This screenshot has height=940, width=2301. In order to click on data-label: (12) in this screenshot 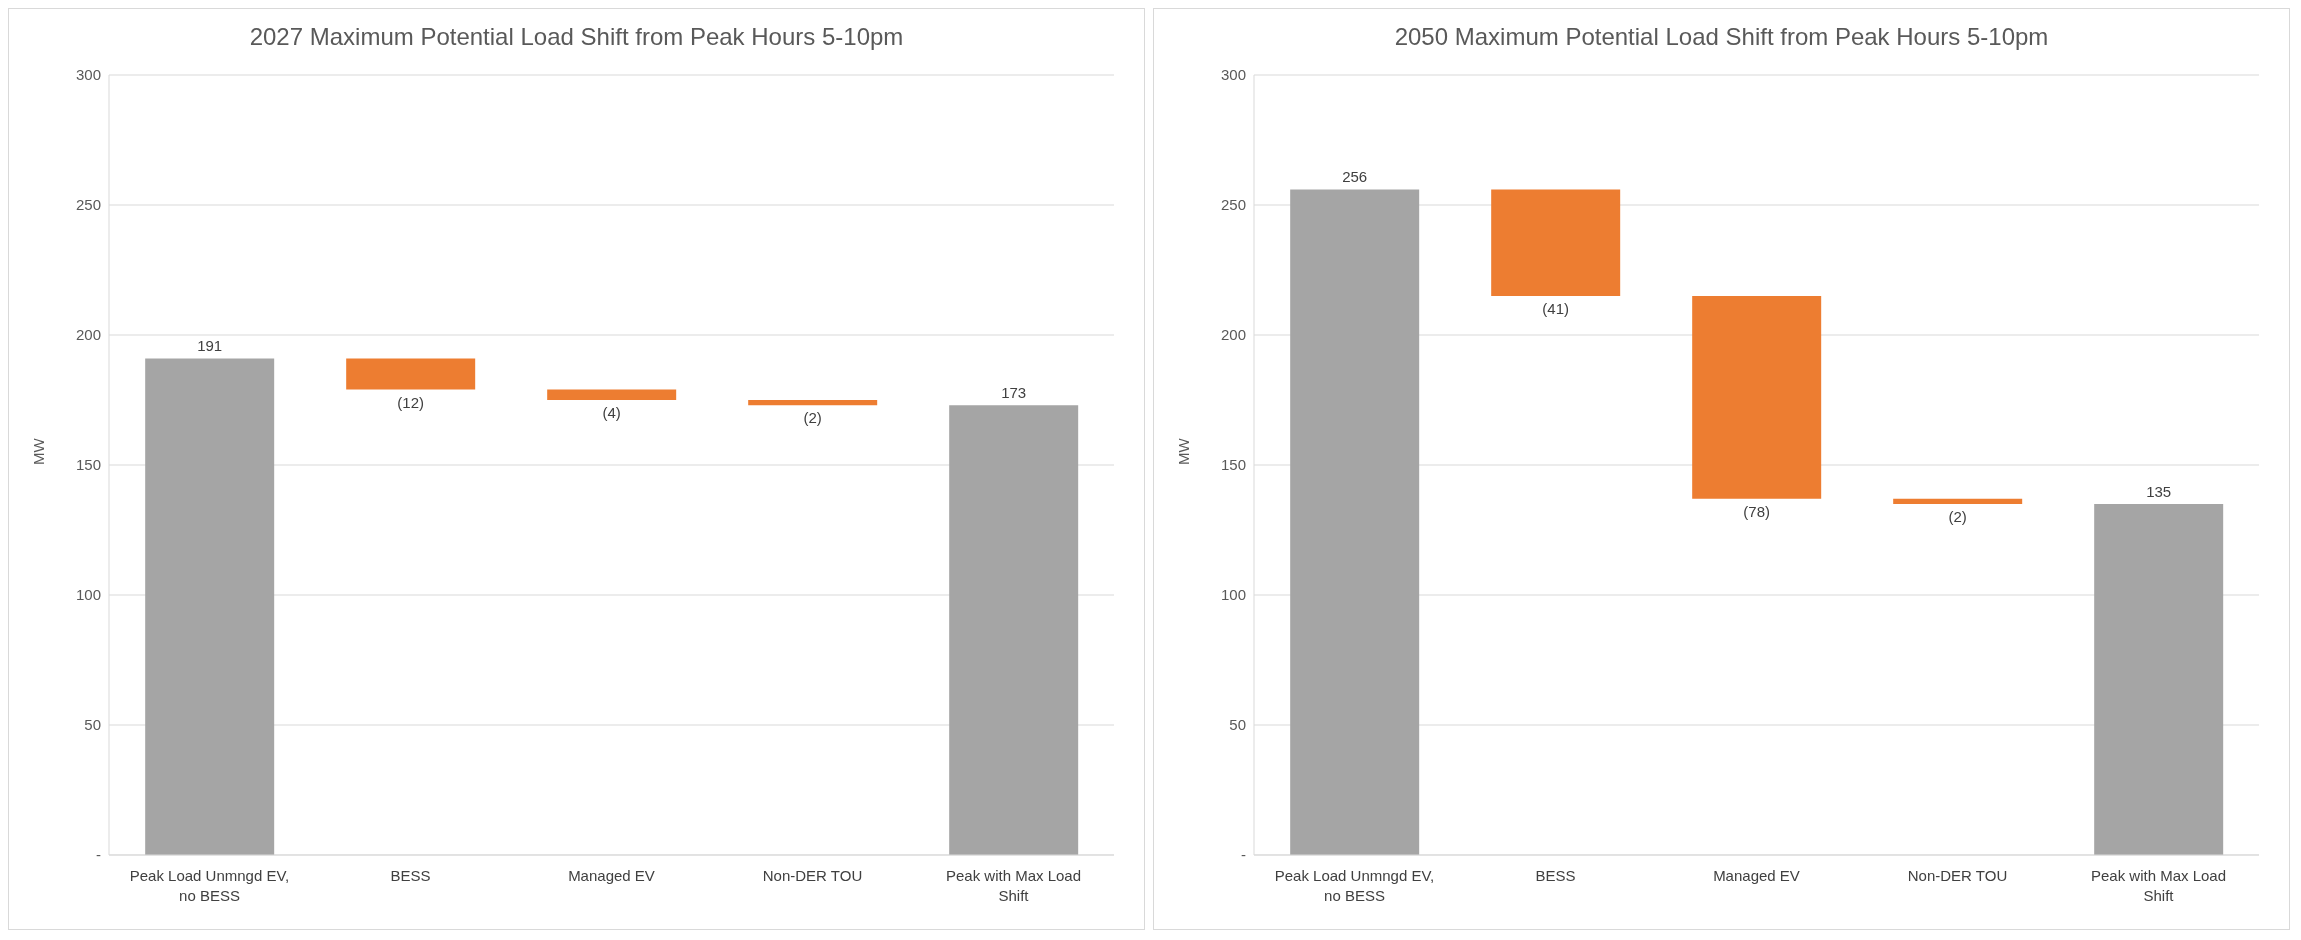, I will do `click(411, 402)`.